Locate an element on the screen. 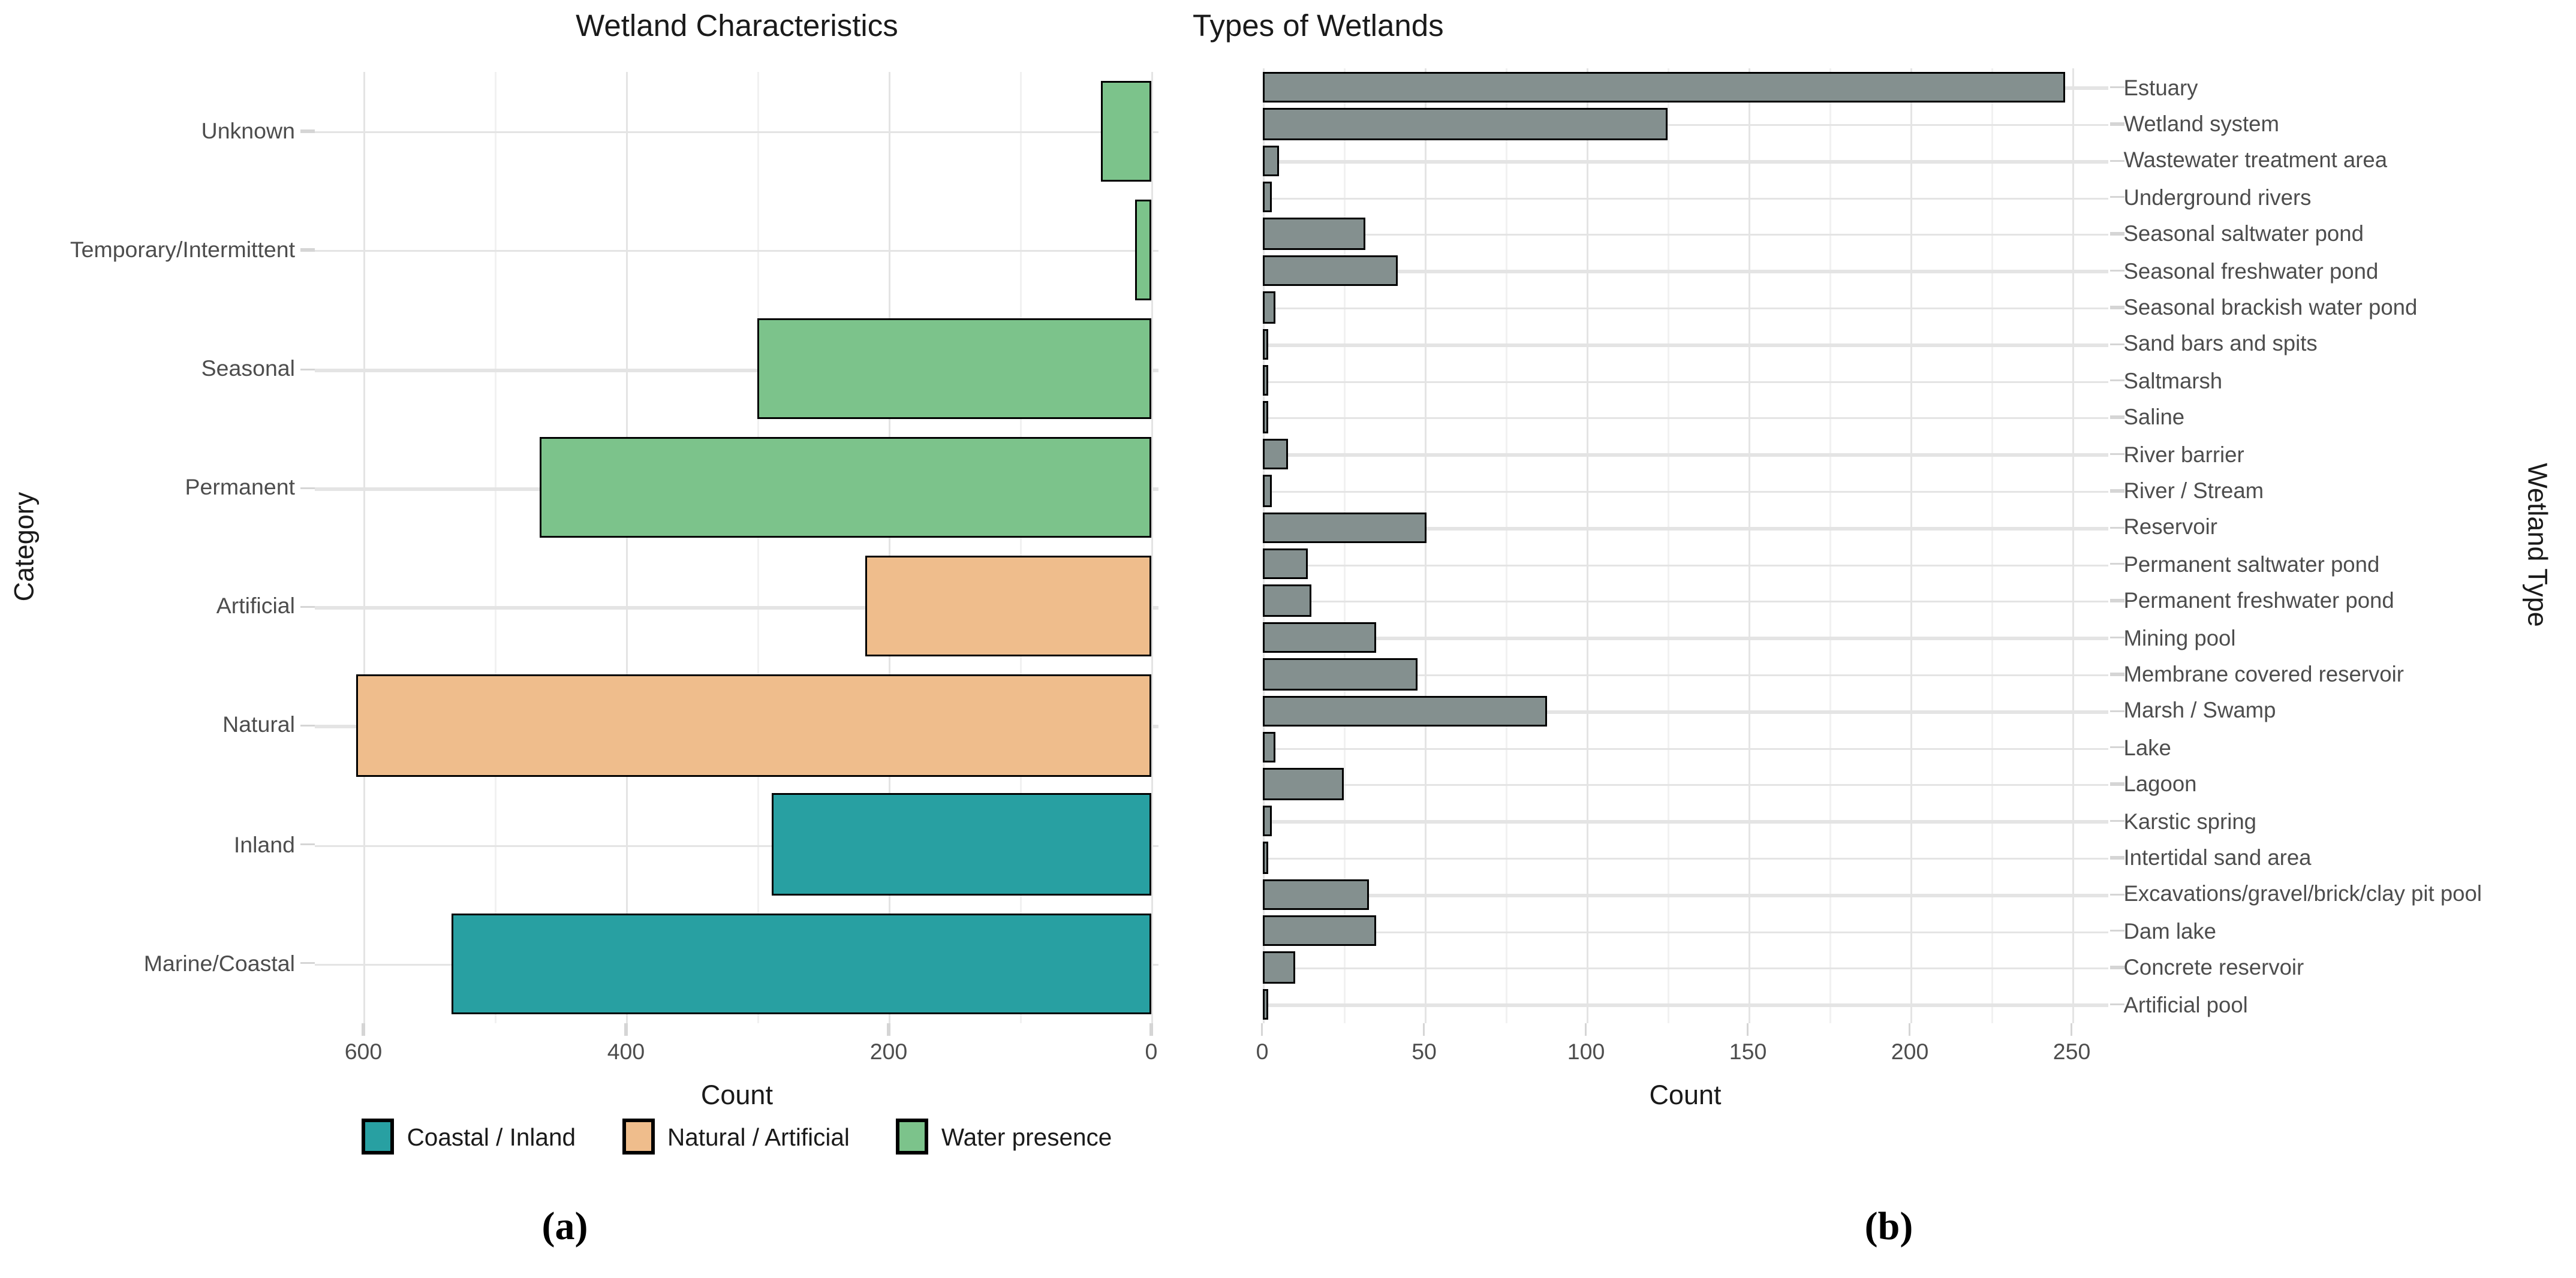 The image size is (2576, 1278). panel-b-letter: (b) is located at coordinates (1888, 1226).